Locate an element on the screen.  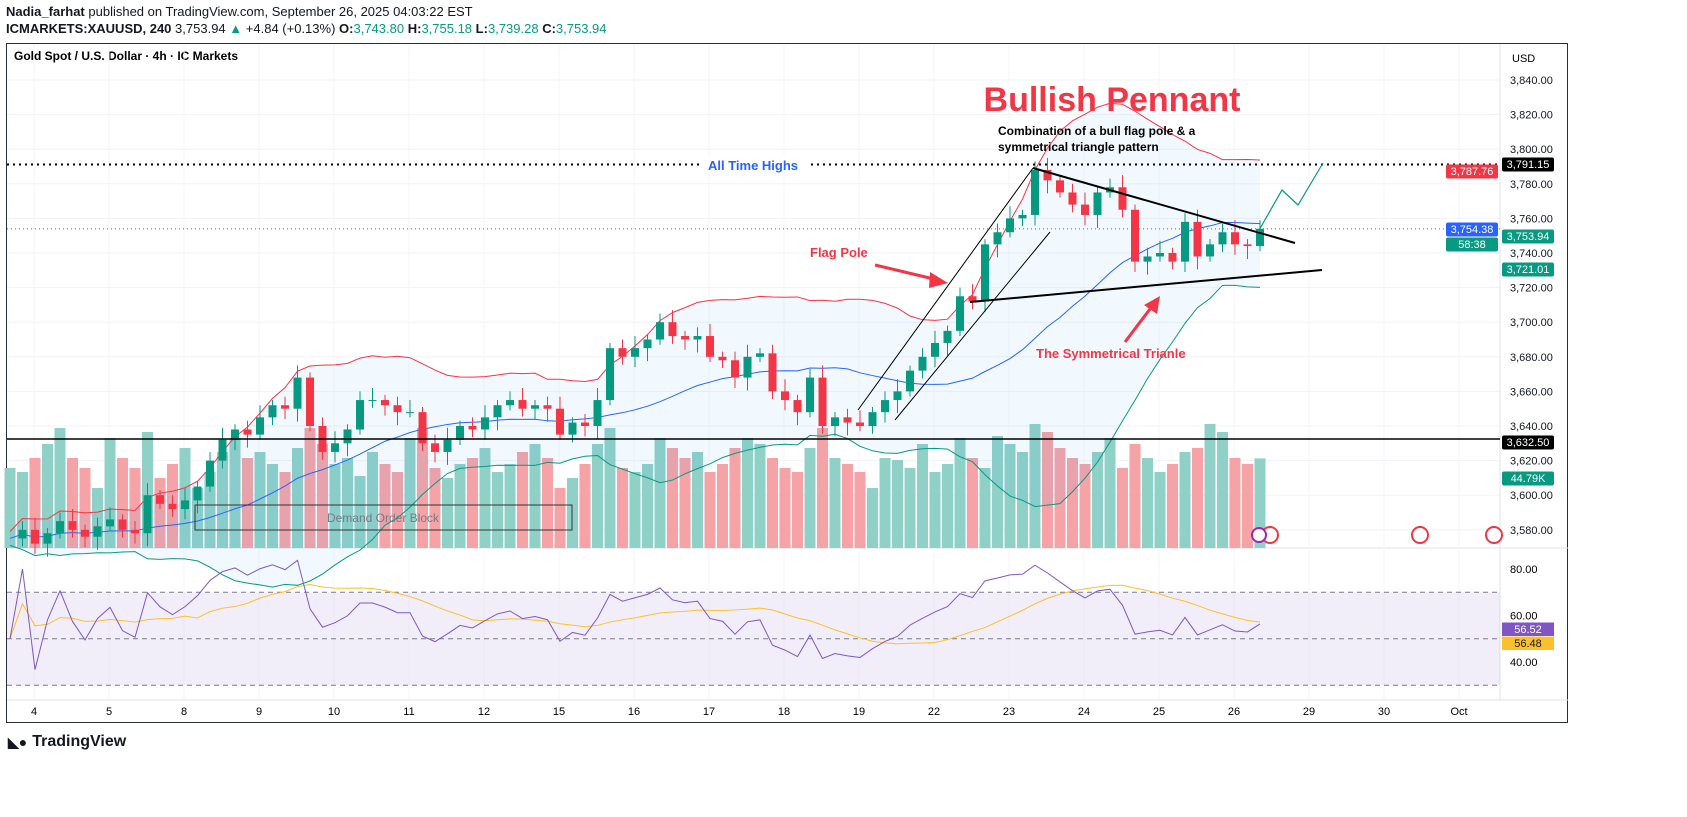
author: Nadia_farhat is located at coordinates (45, 11).